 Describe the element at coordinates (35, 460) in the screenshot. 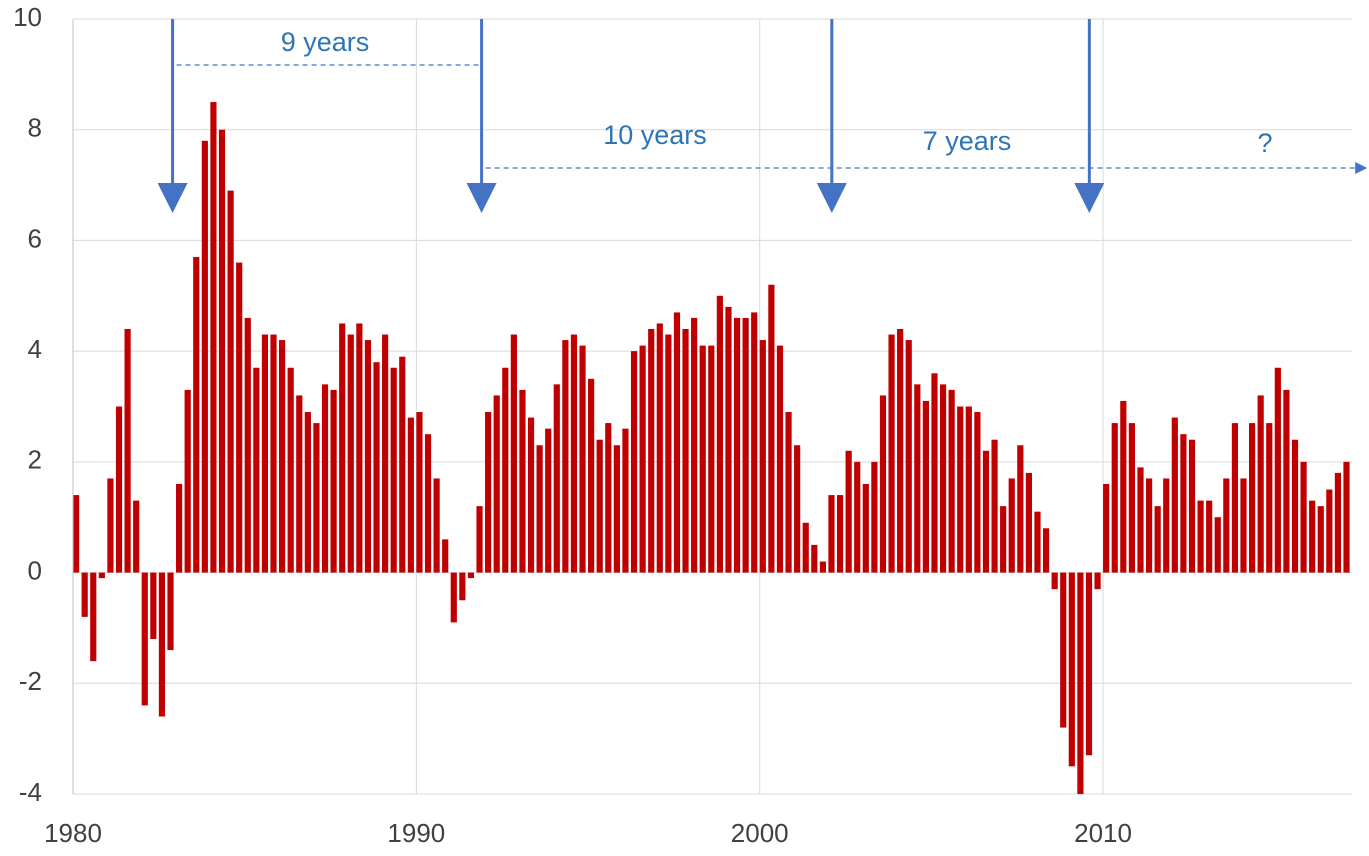

I see `y-tick-label: 2` at that location.